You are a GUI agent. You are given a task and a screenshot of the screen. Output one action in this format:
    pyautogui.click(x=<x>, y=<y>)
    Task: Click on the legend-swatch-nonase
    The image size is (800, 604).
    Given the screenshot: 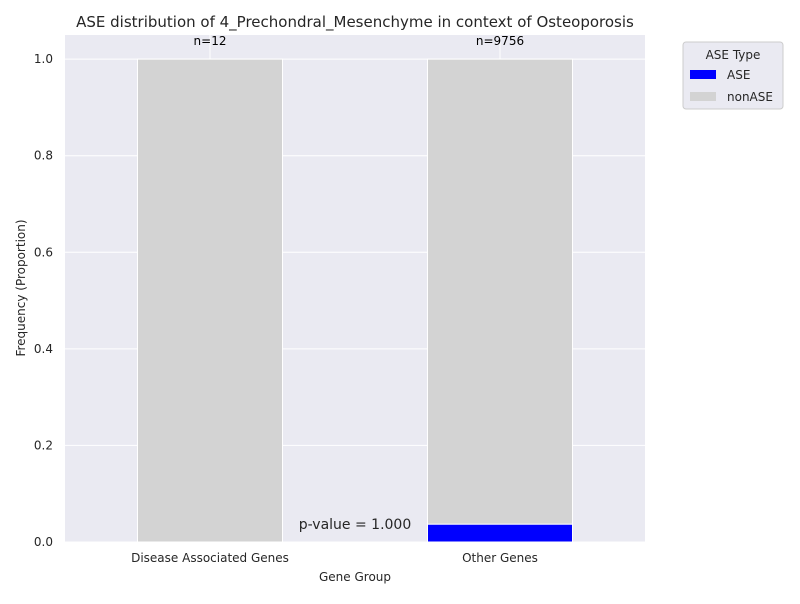 What is the action you would take?
    pyautogui.click(x=703, y=96)
    